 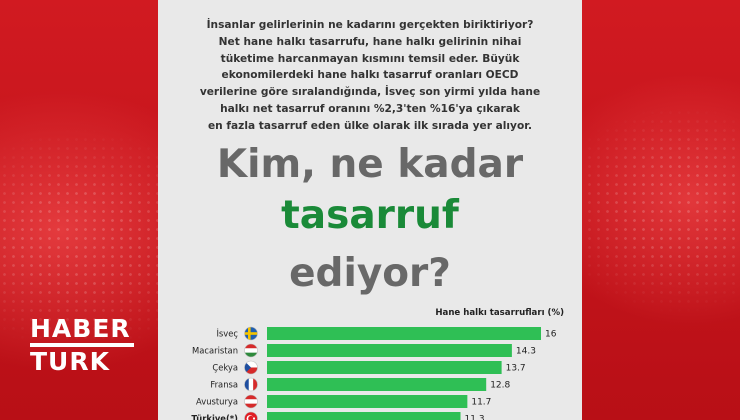 What do you see at coordinates (526, 352) in the screenshot?
I see `value-label: 14.3` at bounding box center [526, 352].